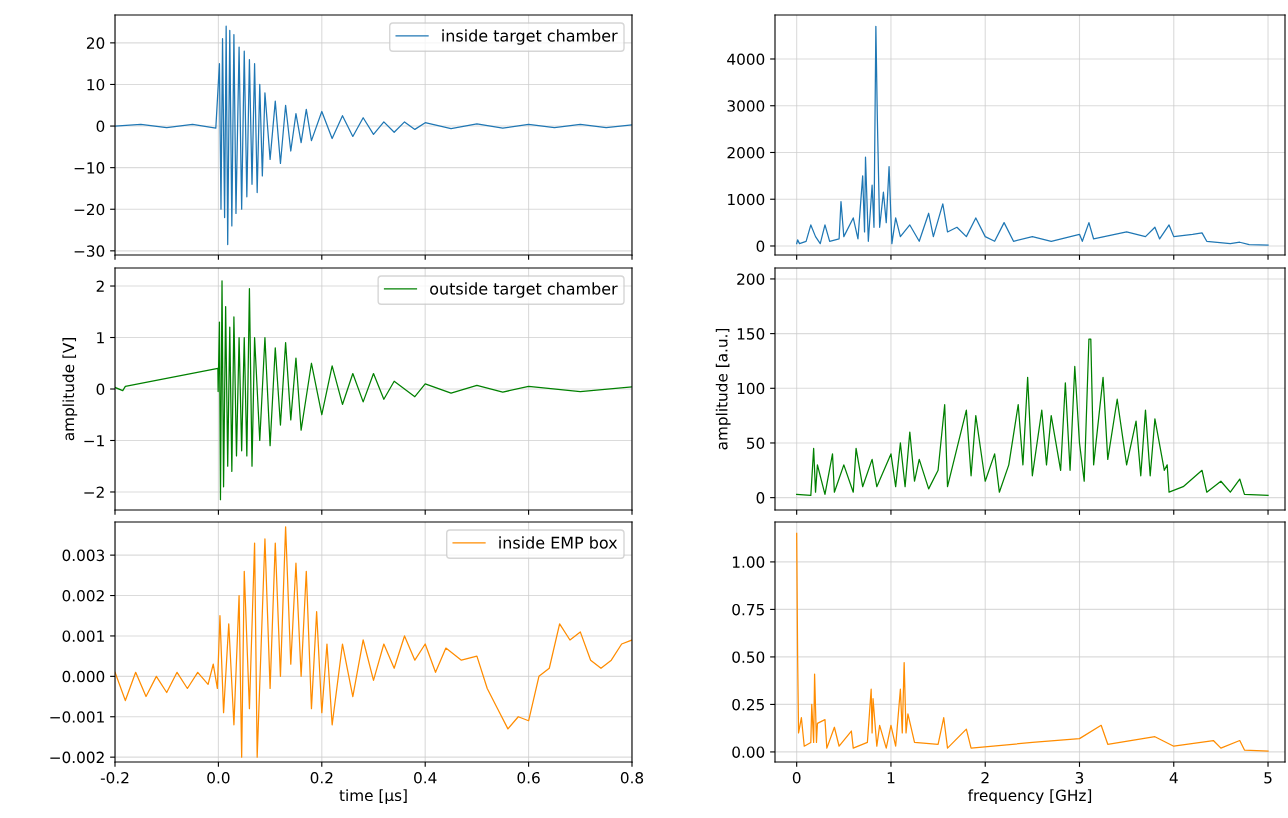 Image resolution: width=1288 pixels, height=818 pixels. I want to click on y-tick-label: 3000, so click(746, 106).